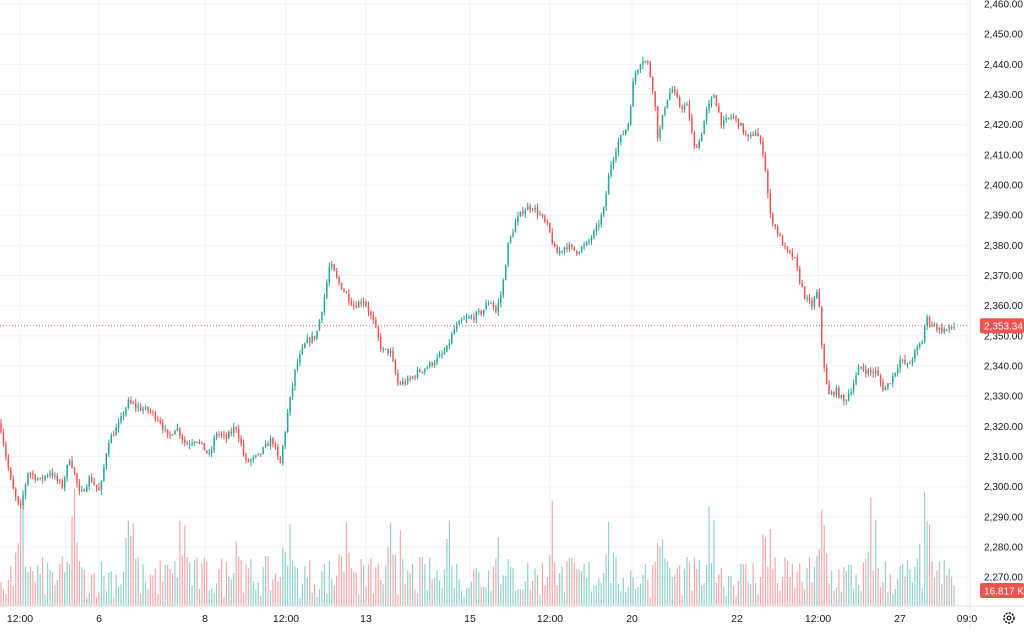 The height and width of the screenshot is (634, 1024). What do you see at coordinates (512, 615) in the screenshot?
I see `time-axis: 12:00 6 8 12:00 13 15 12:00 20 22 12:00 27 09:0` at bounding box center [512, 615].